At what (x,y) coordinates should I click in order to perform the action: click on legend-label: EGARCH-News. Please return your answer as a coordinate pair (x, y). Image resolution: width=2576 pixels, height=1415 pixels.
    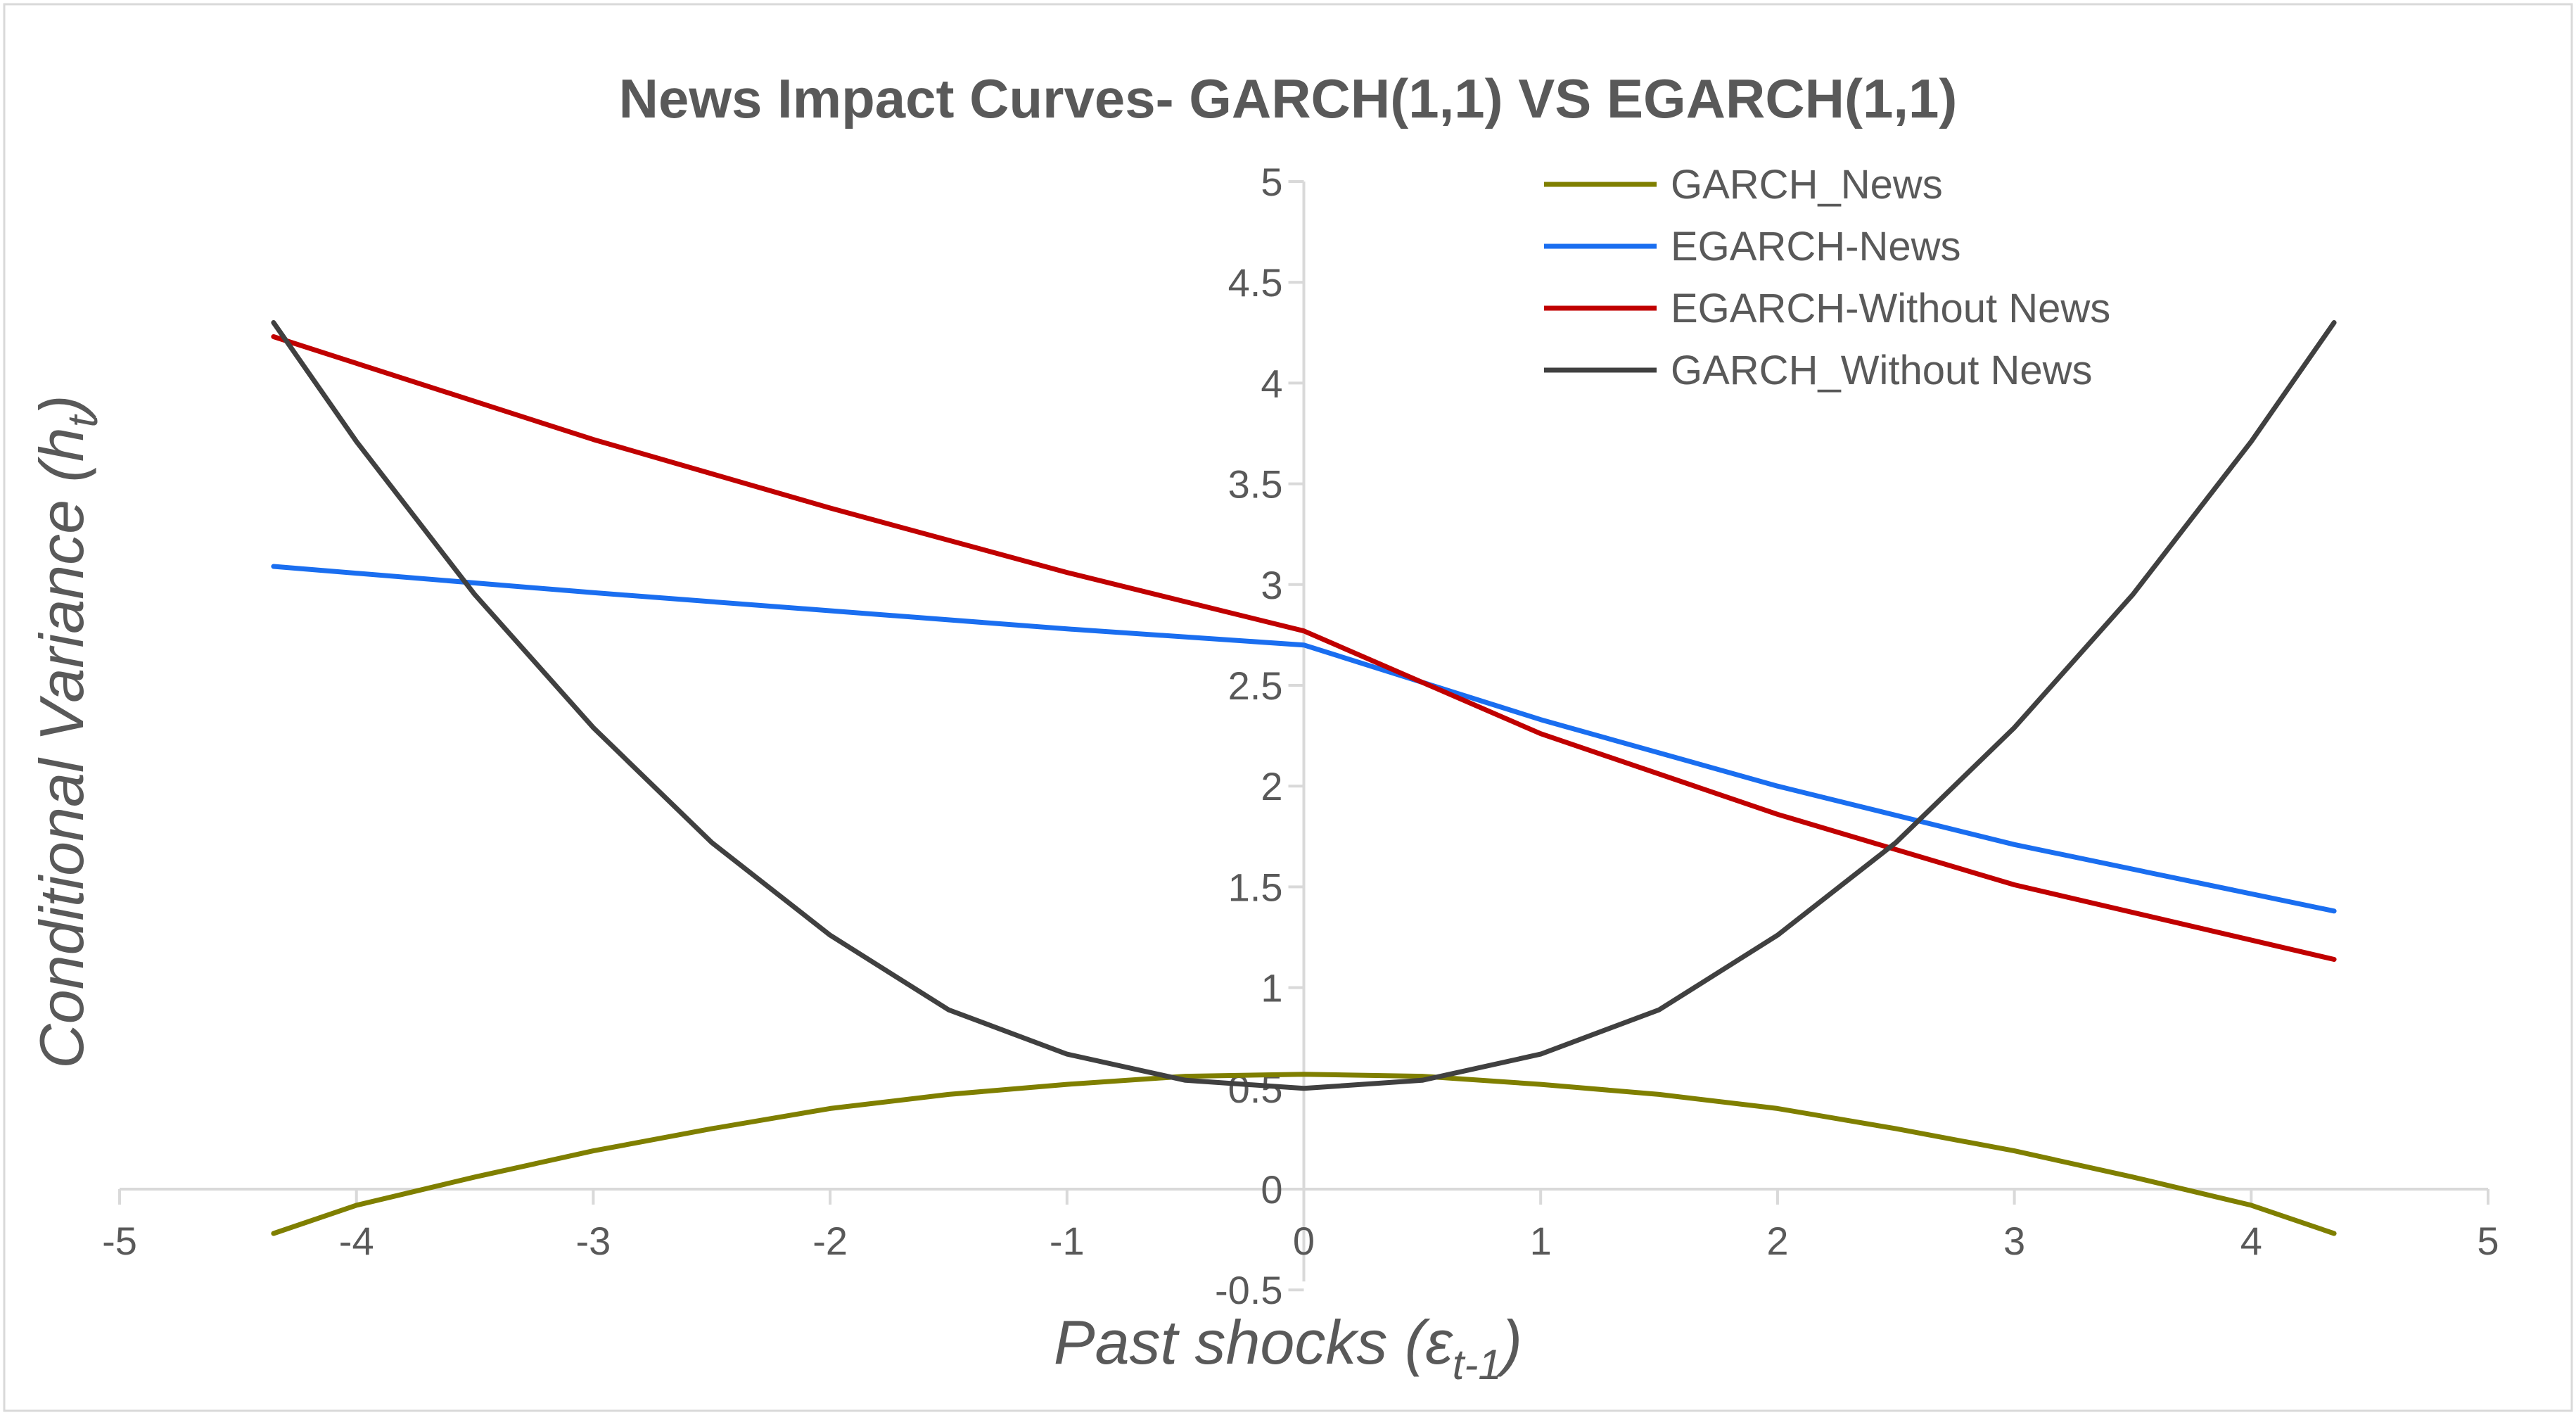
    Looking at the image, I should click on (1816, 246).